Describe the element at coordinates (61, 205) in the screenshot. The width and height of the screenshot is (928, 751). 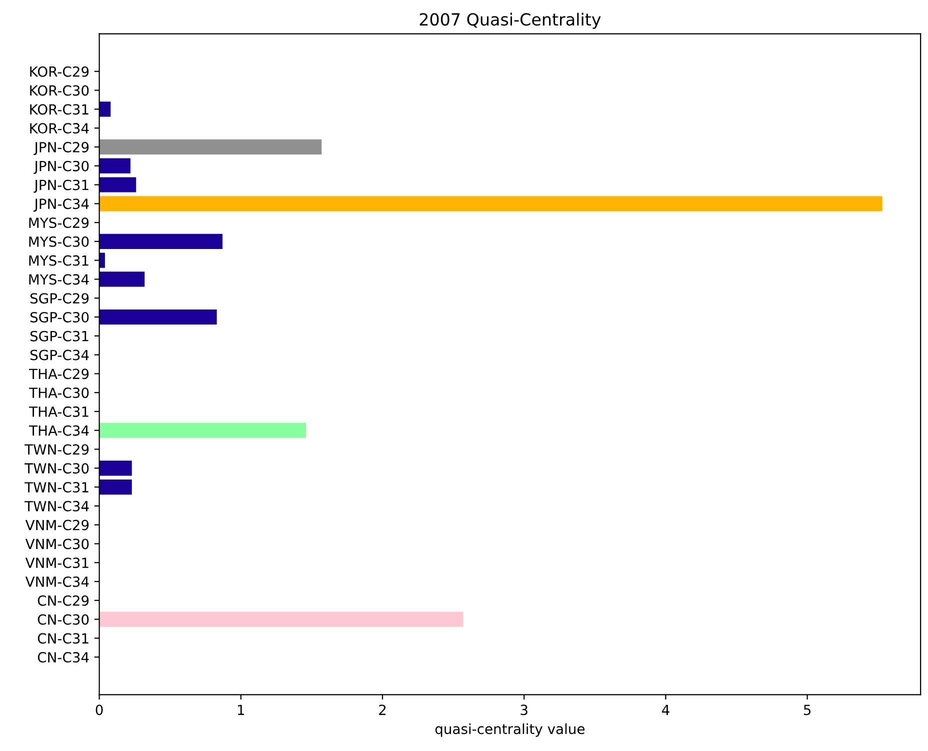
I see `y-tick-label: JPN-C34` at that location.